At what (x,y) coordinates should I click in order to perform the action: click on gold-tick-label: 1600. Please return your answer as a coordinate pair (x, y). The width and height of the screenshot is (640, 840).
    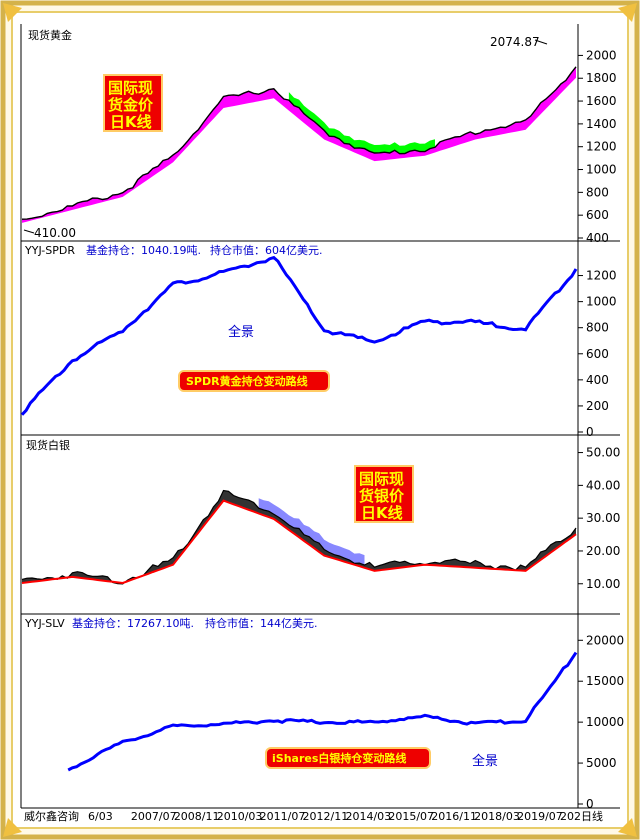
    Looking at the image, I should click on (601, 101).